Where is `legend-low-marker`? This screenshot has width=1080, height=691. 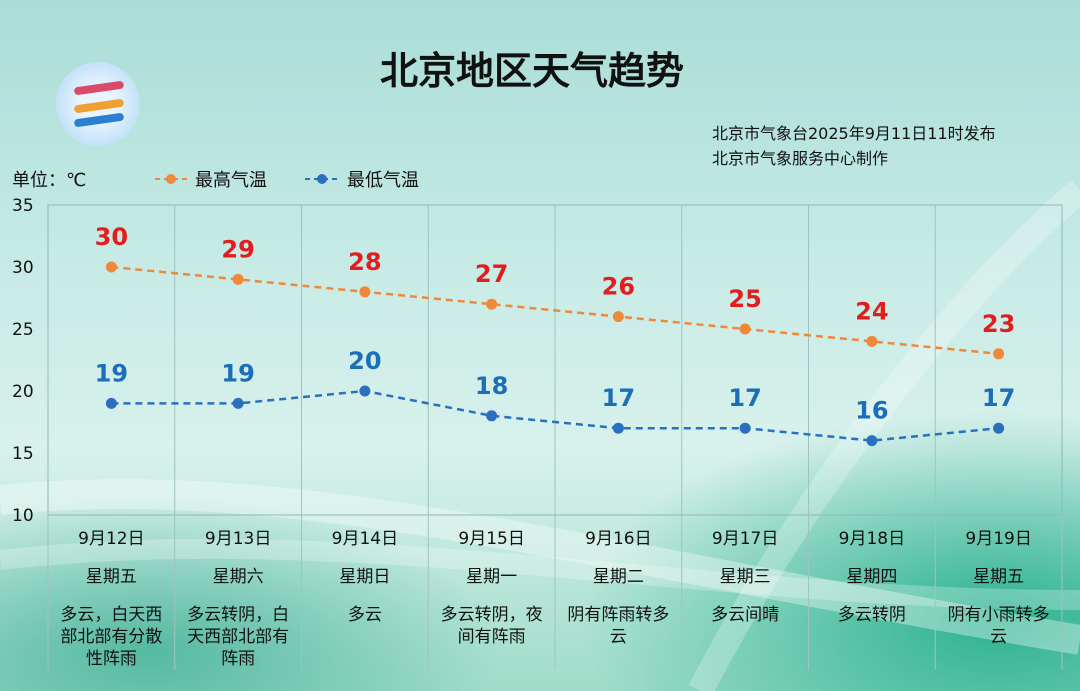
legend-low-marker is located at coordinates (322, 179).